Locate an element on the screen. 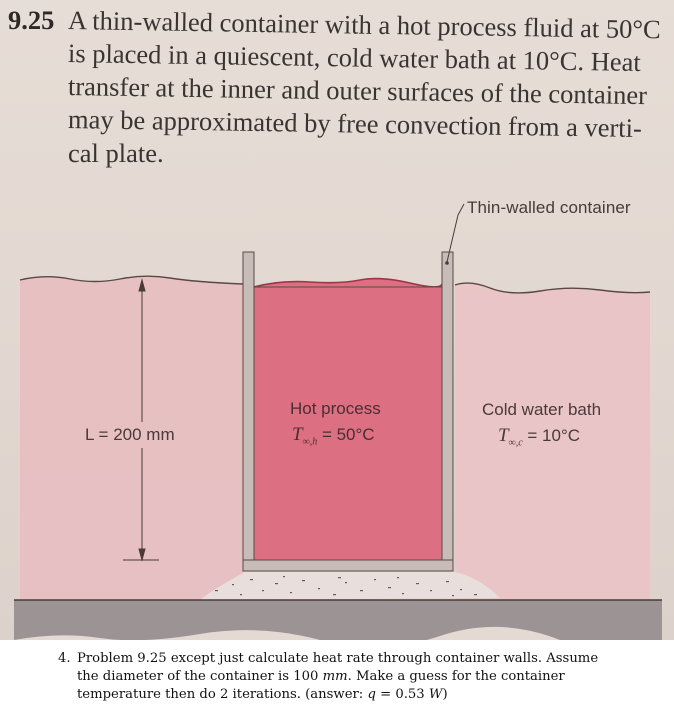 This screenshot has height=720, width=674. length-label: L = 200 mm is located at coordinates (130, 435).